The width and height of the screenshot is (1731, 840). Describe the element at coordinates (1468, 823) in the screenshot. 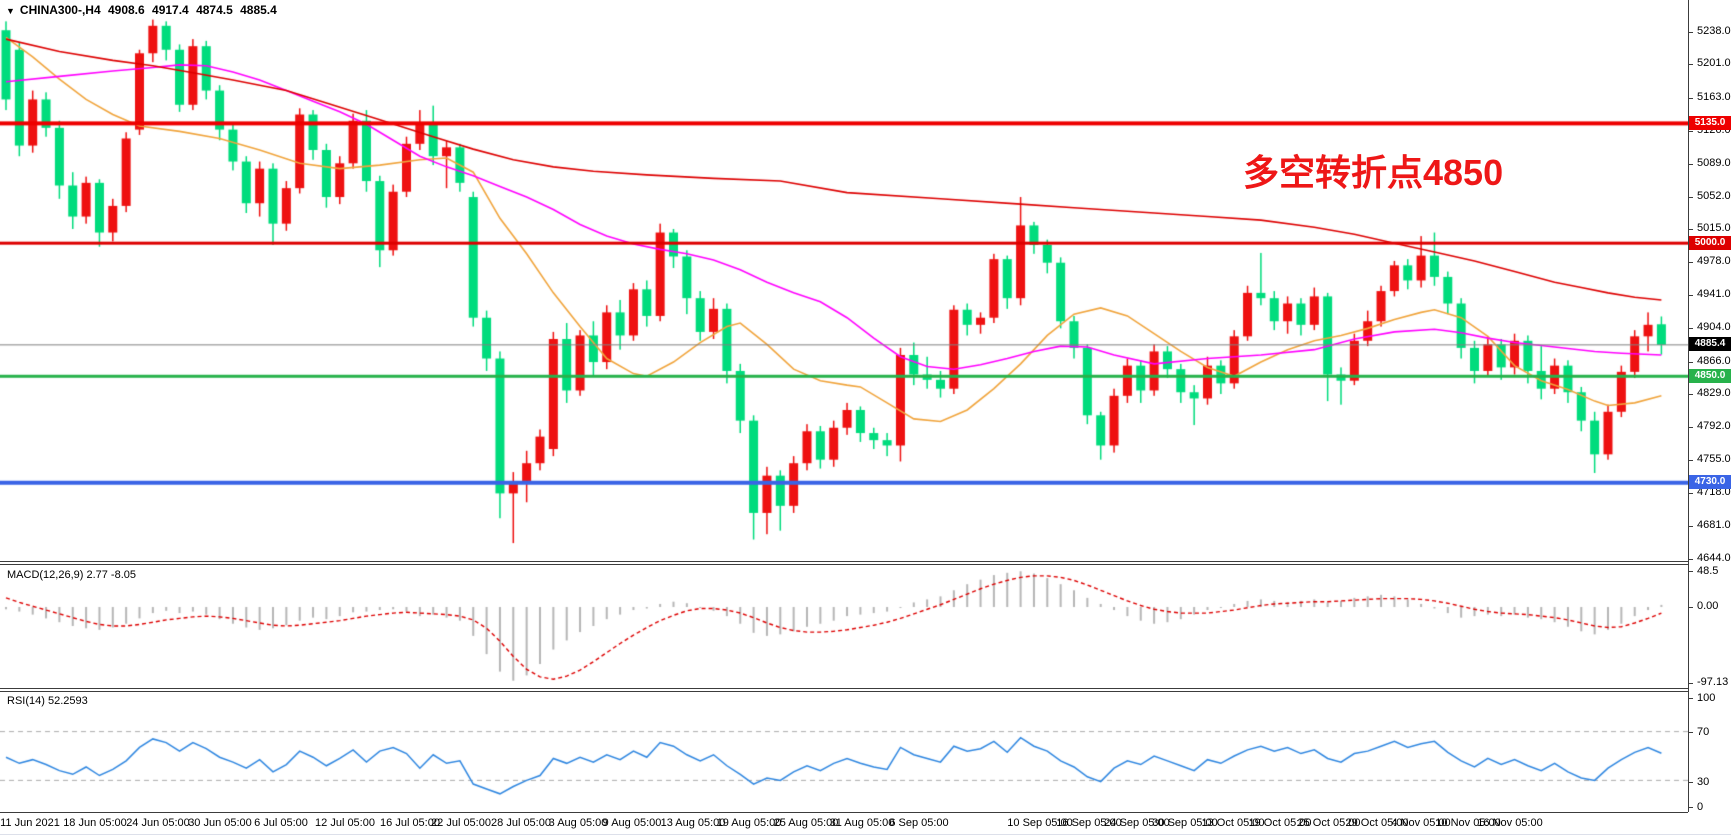

I see `time-tick-label: 10 Nov 05:00` at that location.